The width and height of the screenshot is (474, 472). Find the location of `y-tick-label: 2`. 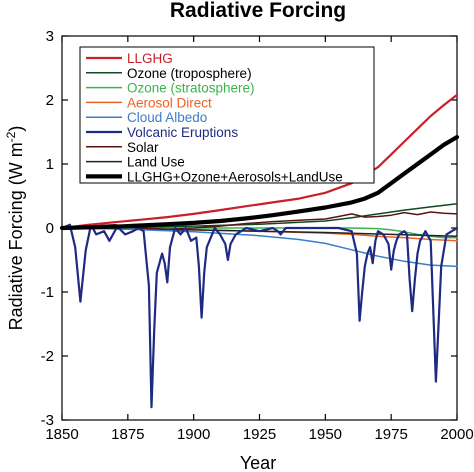

y-tick-label: 2 is located at coordinates (50, 100).